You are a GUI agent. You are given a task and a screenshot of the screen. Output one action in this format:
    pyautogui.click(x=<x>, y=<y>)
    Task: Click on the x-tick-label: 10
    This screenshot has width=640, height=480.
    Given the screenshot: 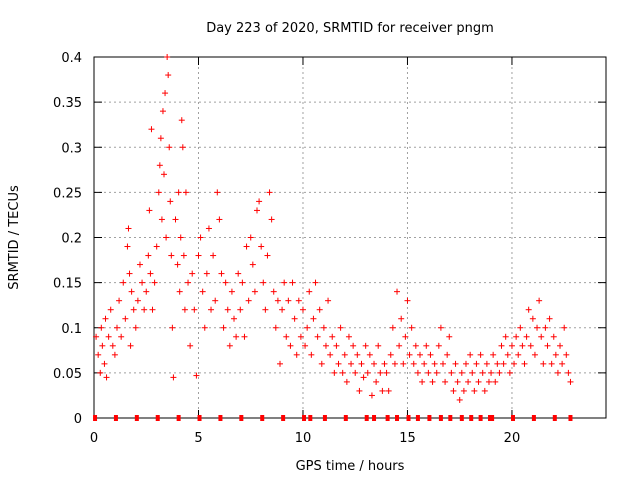 What is the action you would take?
    pyautogui.click(x=303, y=438)
    